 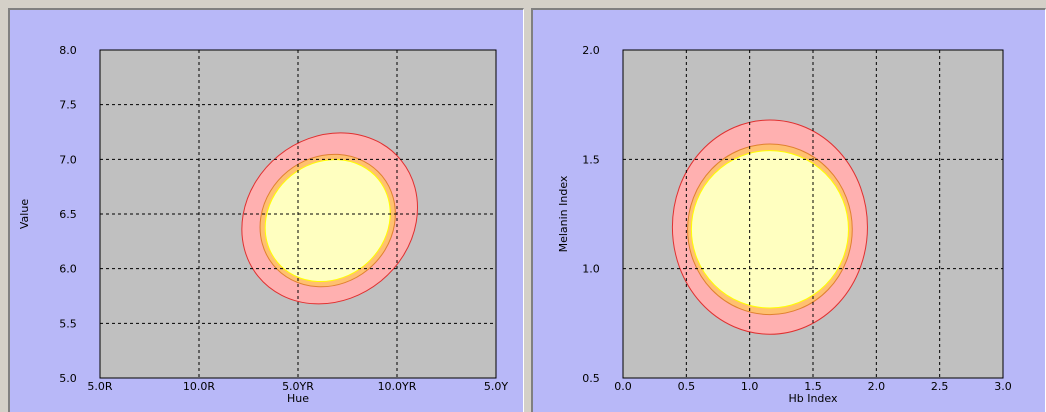 I want to click on y-tick-label: 7.0, so click(x=68, y=159).